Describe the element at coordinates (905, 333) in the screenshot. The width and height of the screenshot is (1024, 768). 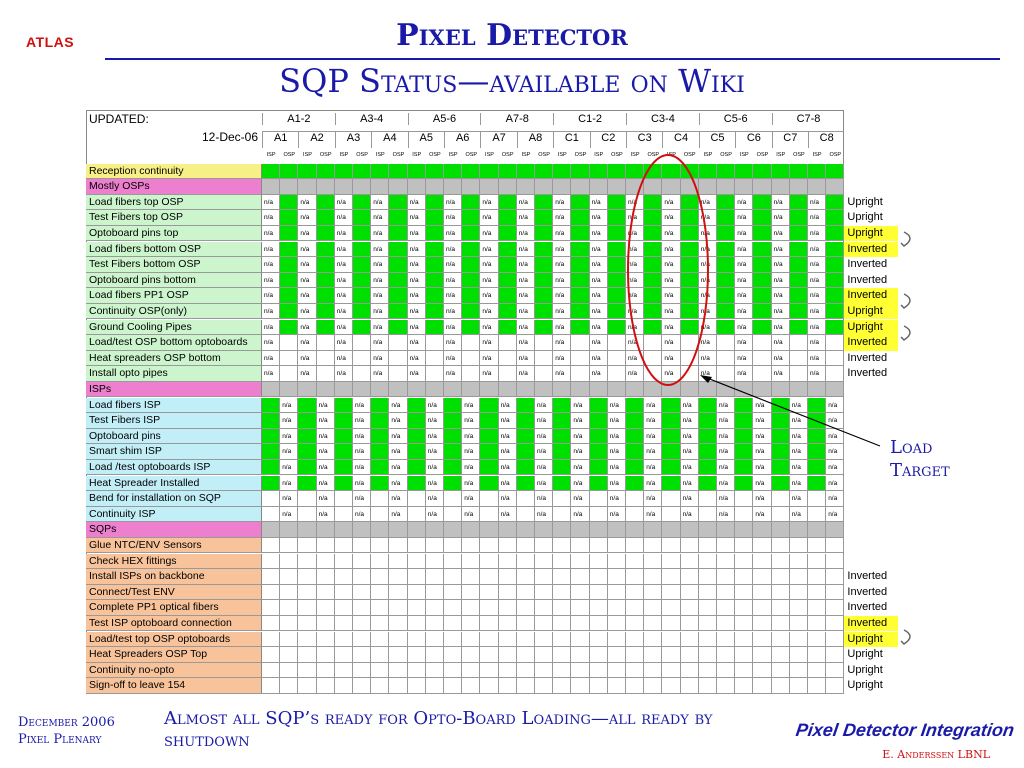
I see `rotate-arrow-icon` at that location.